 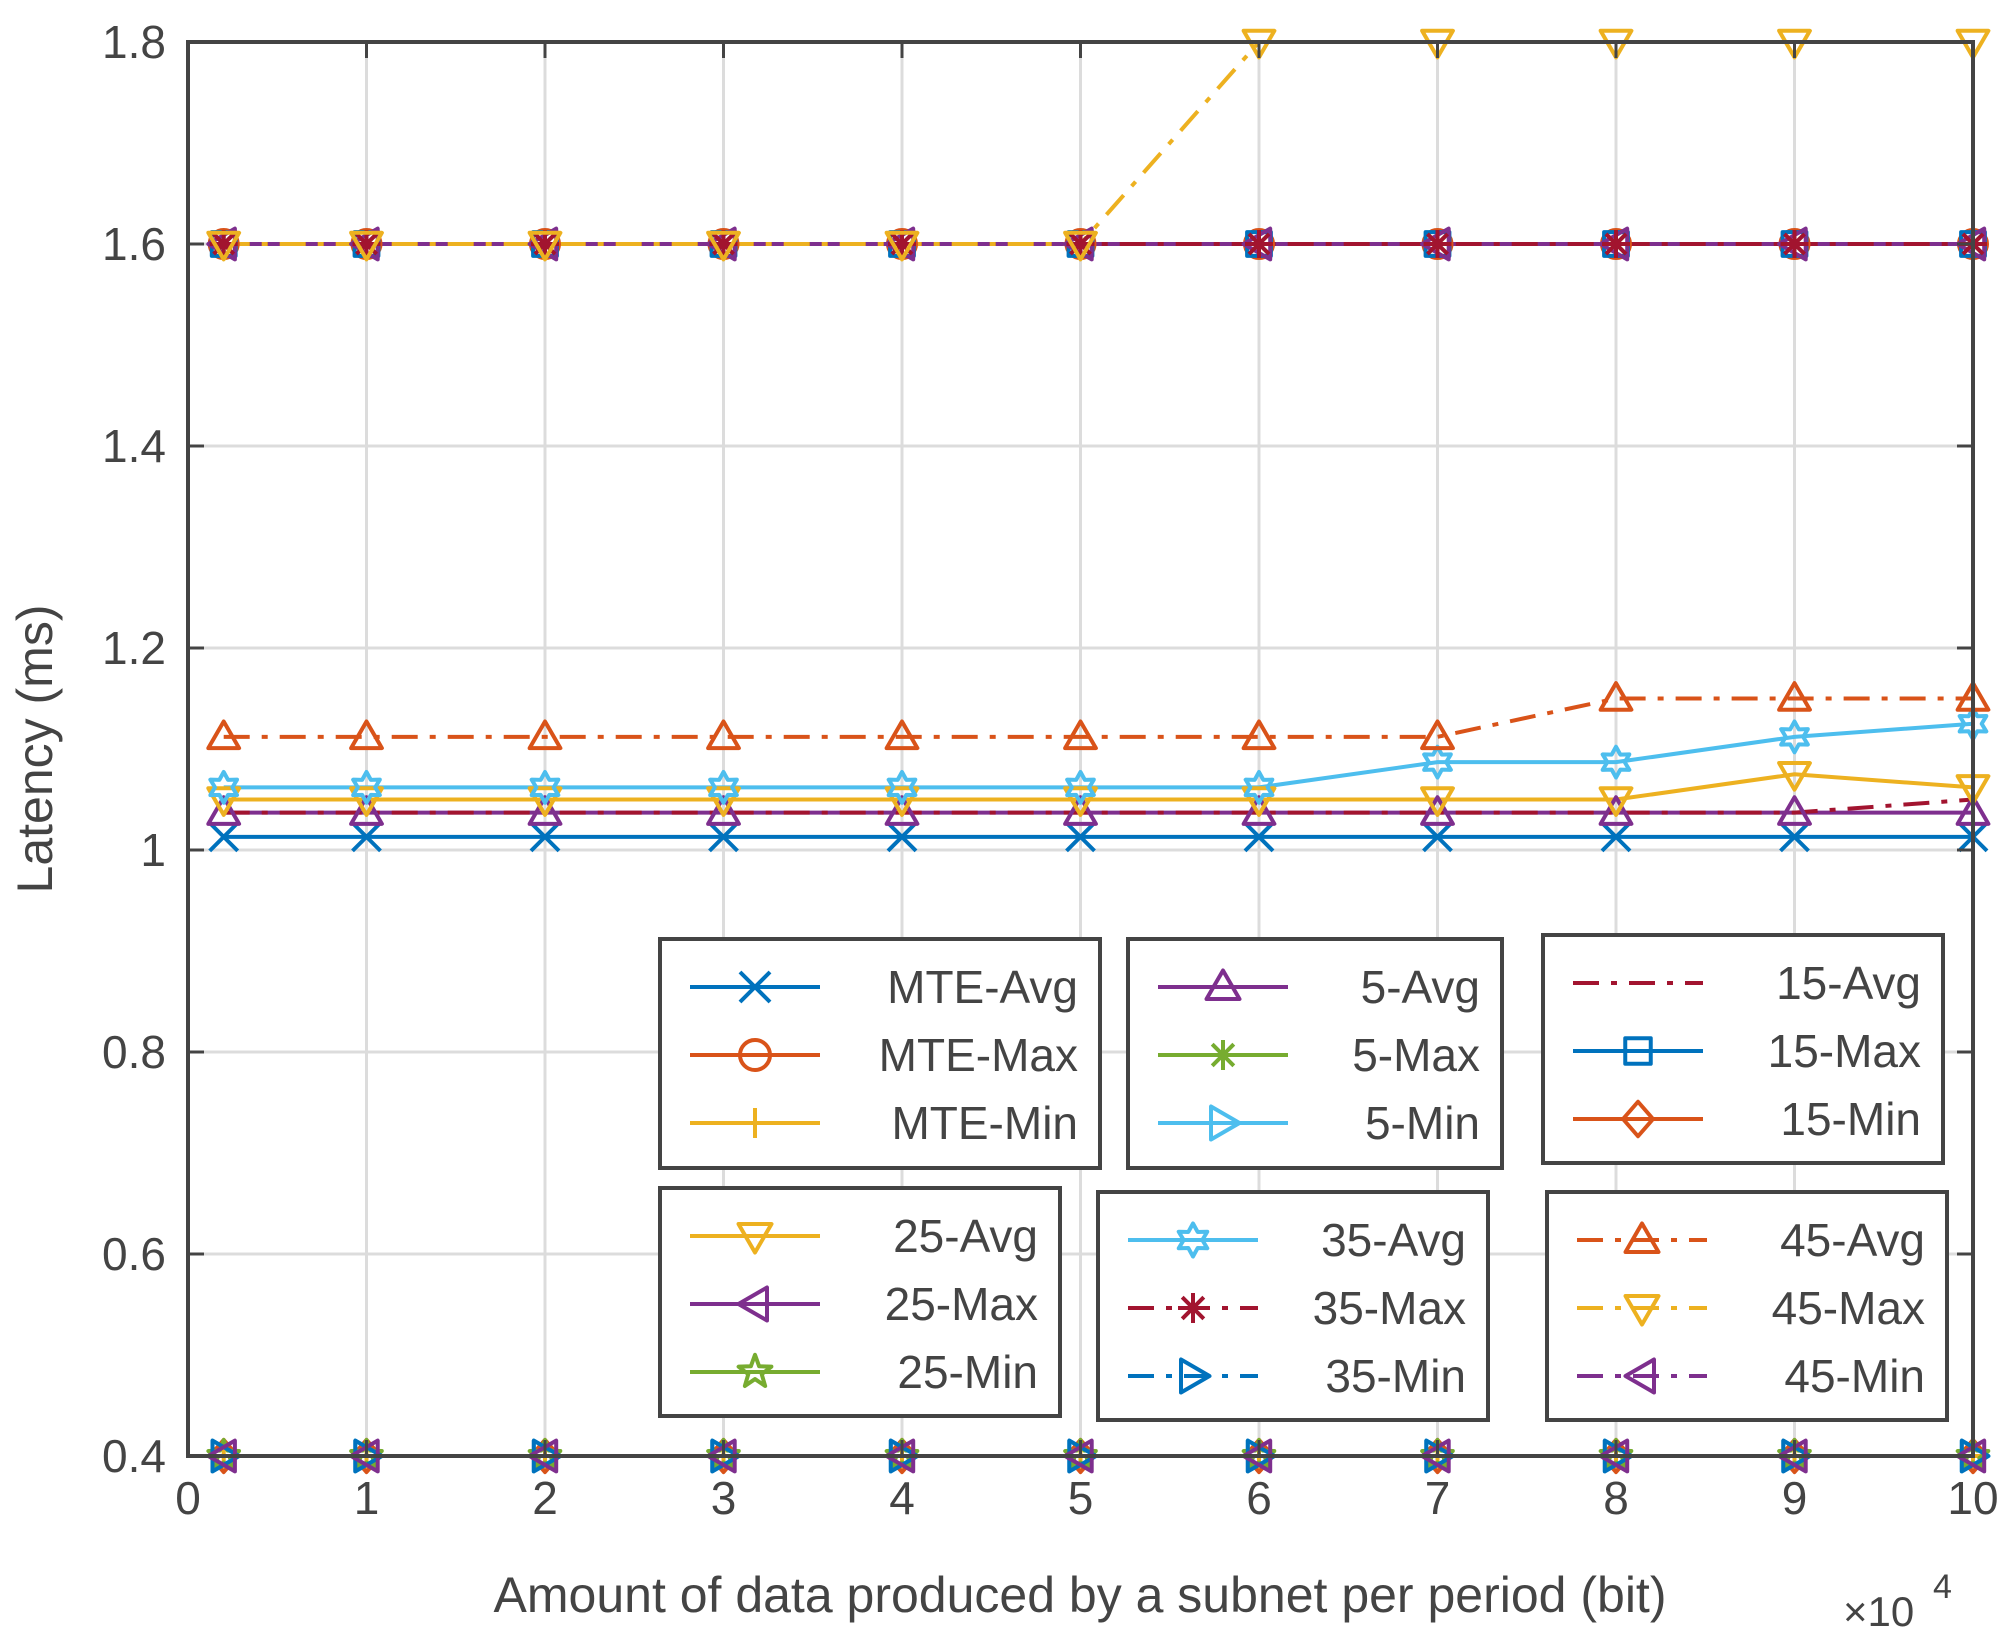 What do you see at coordinates (1193, 1240) in the screenshot?
I see `legend-marker-35-avg` at bounding box center [1193, 1240].